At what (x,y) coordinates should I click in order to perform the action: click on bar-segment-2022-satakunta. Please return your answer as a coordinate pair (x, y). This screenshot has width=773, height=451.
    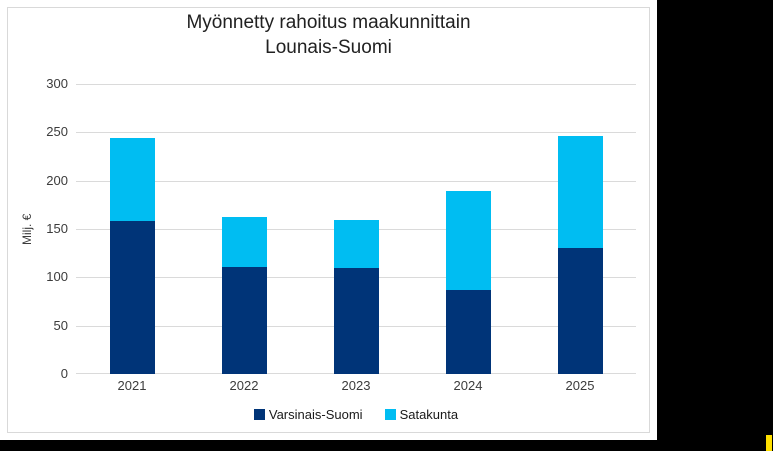
    Looking at the image, I should click on (244, 242).